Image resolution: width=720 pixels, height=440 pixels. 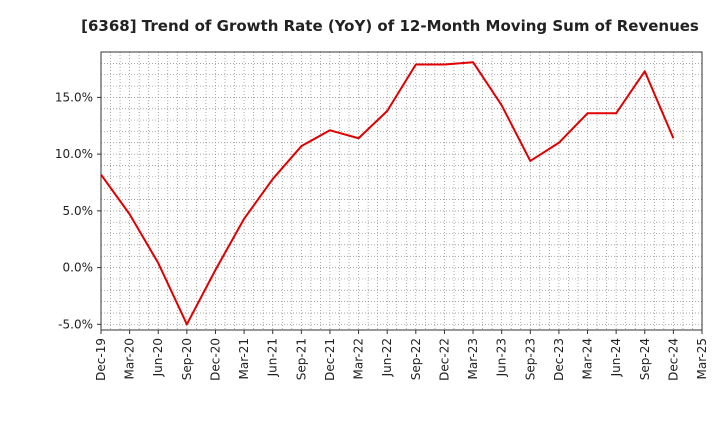 I want to click on x-tick-label: Sep-20, so click(x=187, y=359).